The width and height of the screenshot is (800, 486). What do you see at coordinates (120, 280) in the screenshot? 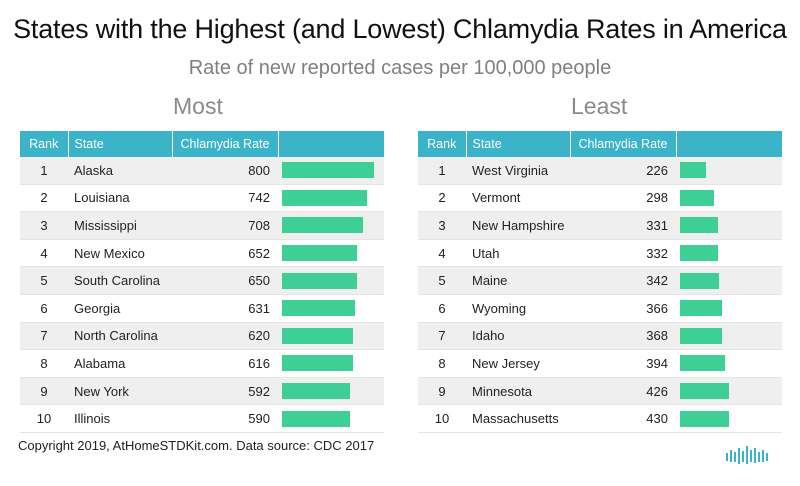
I see `state-cell: South Carolina` at bounding box center [120, 280].